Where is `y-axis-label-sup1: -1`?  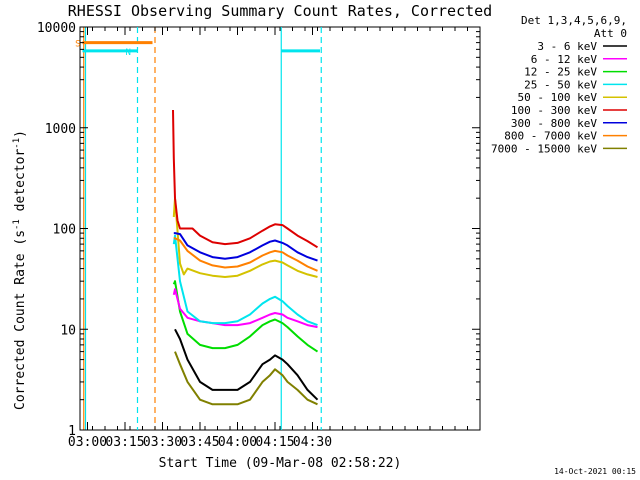
y-axis-label-sup1: -1 is located at coordinates (17, 224).